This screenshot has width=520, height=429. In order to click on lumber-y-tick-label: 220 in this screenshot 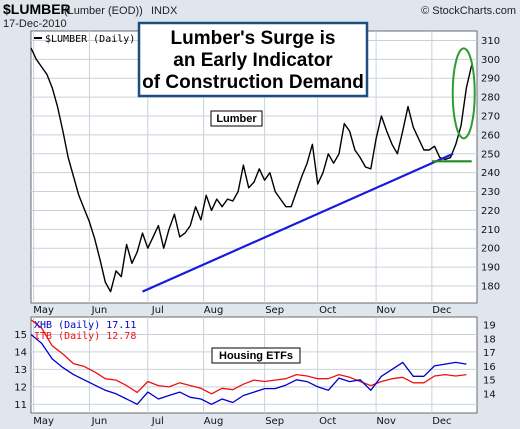, I will do `click(490, 211)`.